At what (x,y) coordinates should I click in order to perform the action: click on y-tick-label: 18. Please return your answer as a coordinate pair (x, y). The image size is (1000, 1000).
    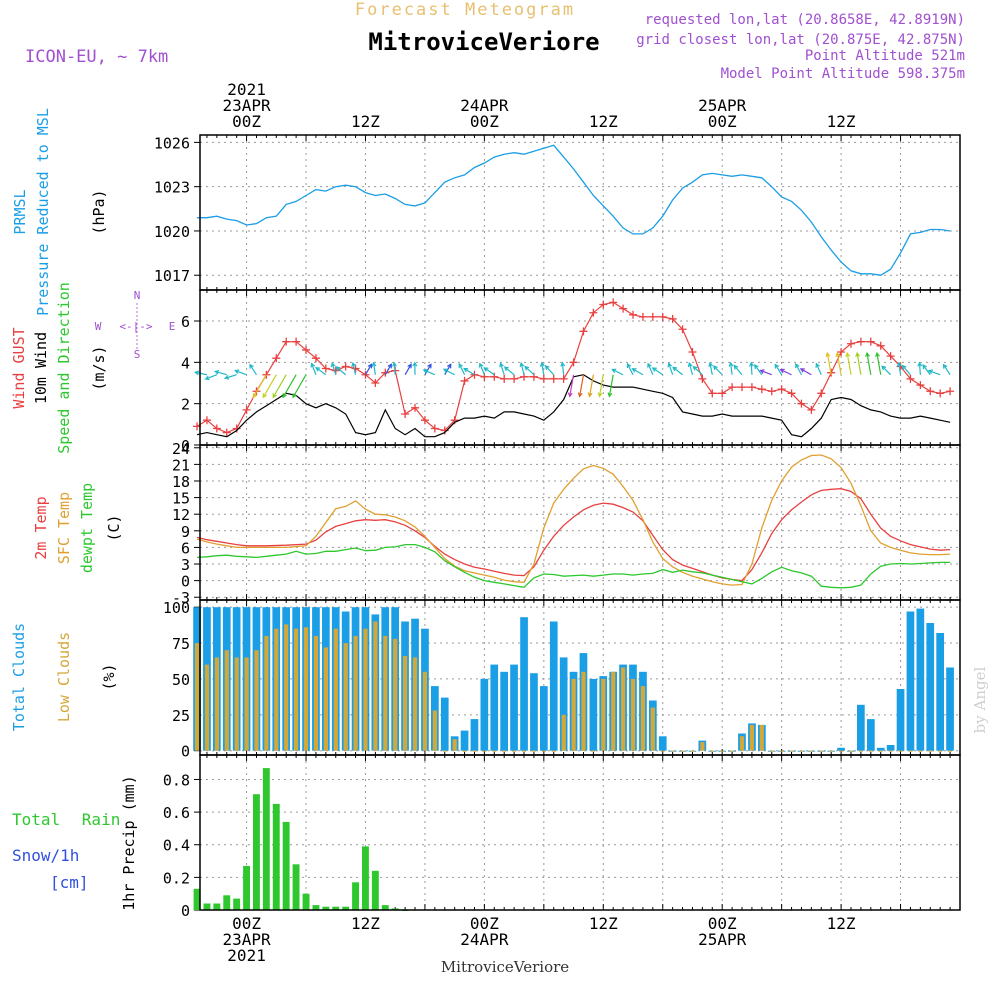
    Looking at the image, I should click on (181, 482).